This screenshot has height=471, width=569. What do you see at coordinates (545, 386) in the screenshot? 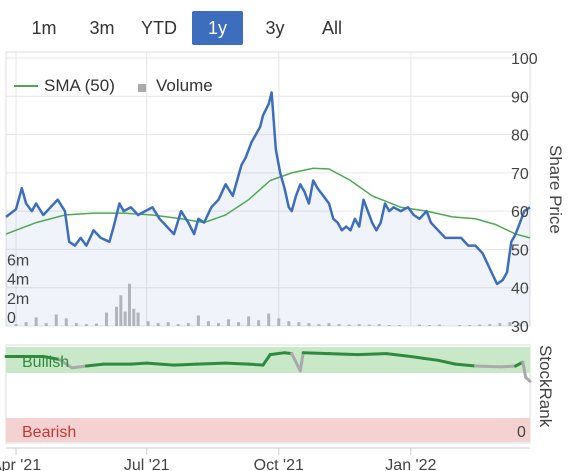
I see `stockrank-title: StockRank` at bounding box center [545, 386].